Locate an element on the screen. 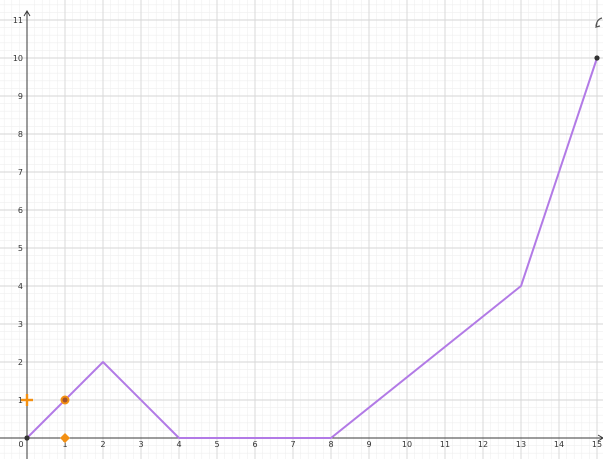 This screenshot has width=603, height=459. x-axis-tick-labels: 0 1 2 3 4 5 6 7 8 9 10 11 12 13 14 15 is located at coordinates (310, 444).